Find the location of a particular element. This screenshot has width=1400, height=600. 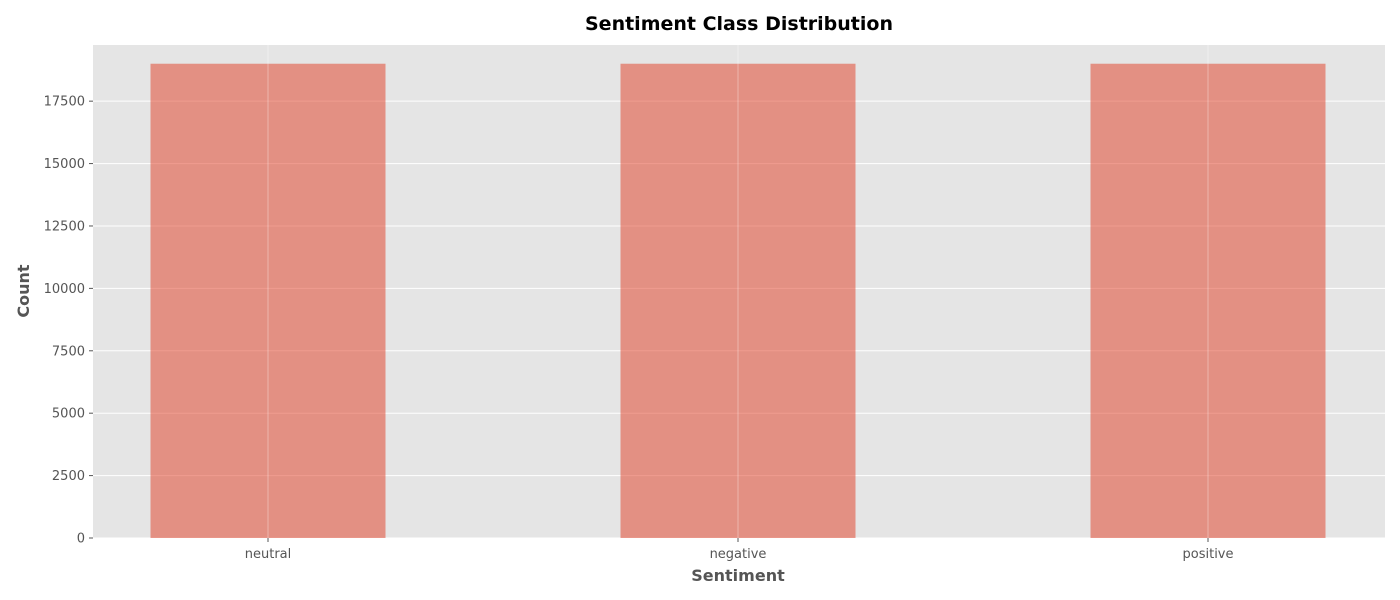

x-tick-label-positive: positive is located at coordinates (1208, 554).